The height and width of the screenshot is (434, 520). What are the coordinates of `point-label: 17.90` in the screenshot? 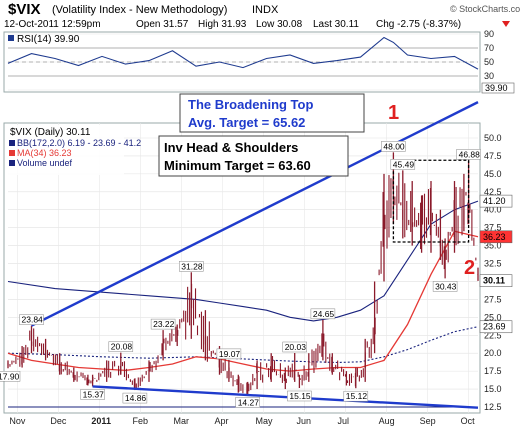 It's located at (10, 376).